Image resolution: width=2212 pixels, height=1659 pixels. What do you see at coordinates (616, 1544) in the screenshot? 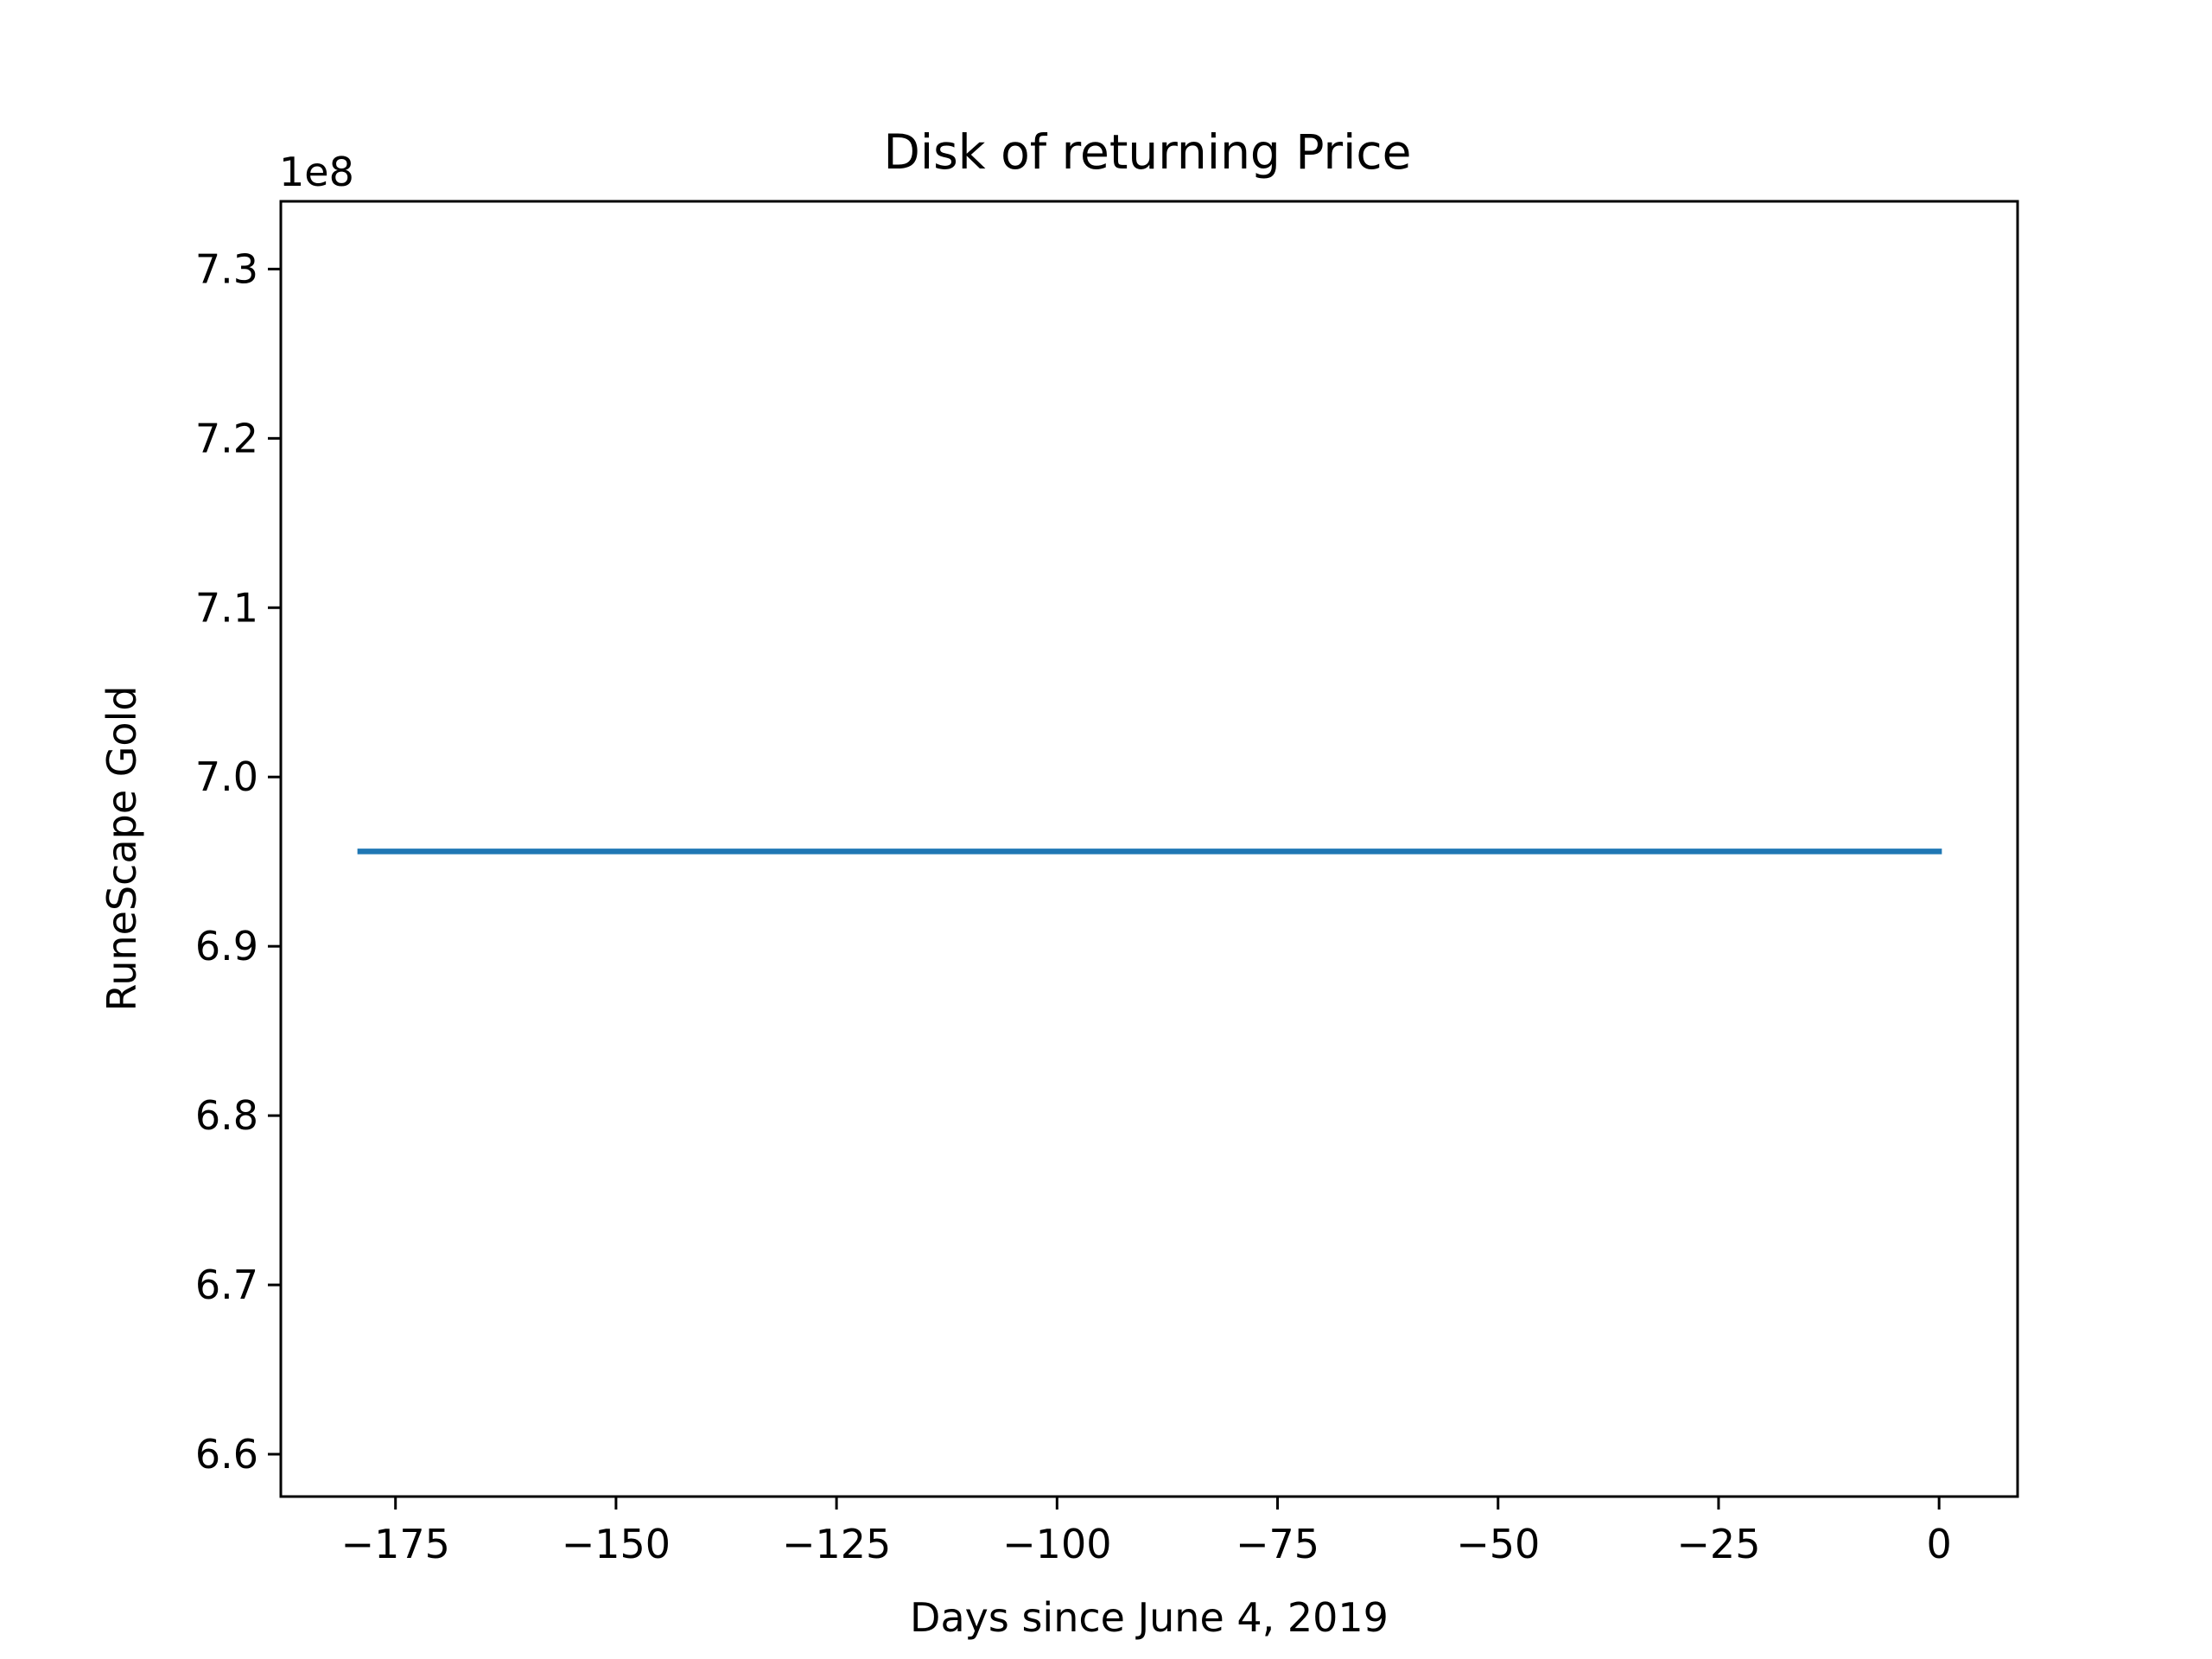
I see `x-tick-label: −150` at bounding box center [616, 1544].